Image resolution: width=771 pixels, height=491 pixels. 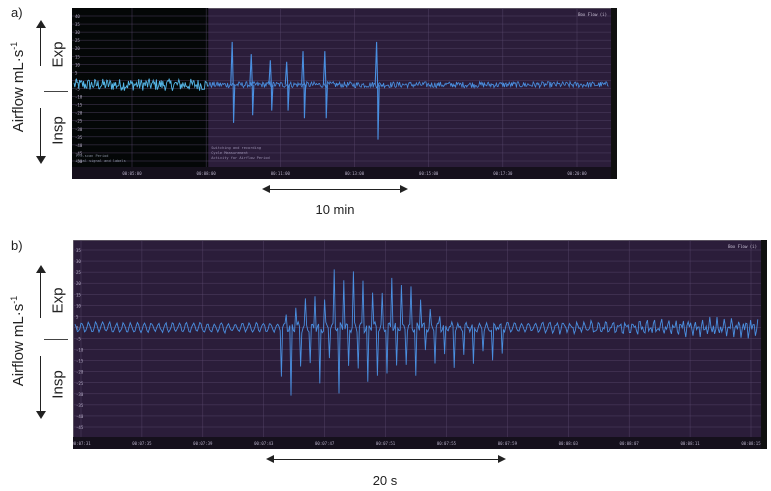 What do you see at coordinates (577, 173) in the screenshot?
I see `x-tick-label: 00:20:00` at bounding box center [577, 173].